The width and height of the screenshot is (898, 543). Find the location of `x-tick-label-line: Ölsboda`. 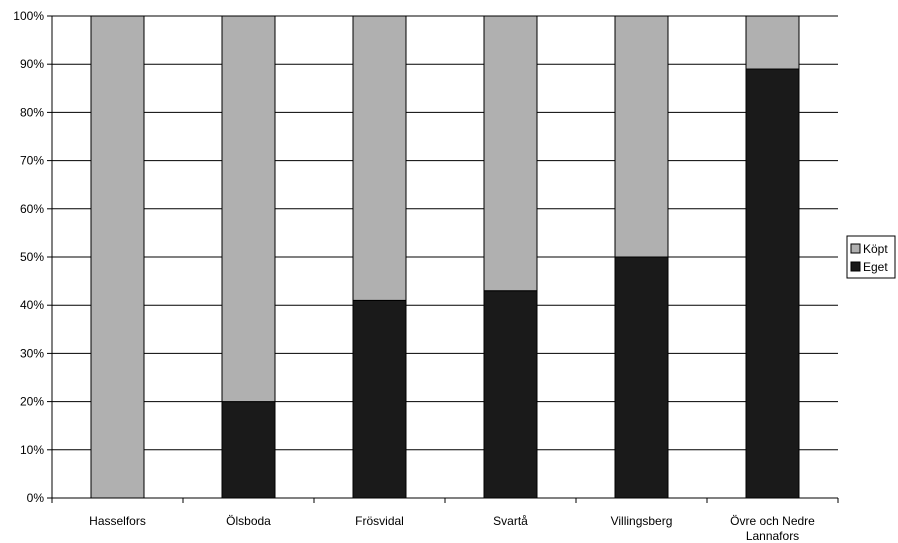

x-tick-label-line: Ölsboda is located at coordinates (248, 521).